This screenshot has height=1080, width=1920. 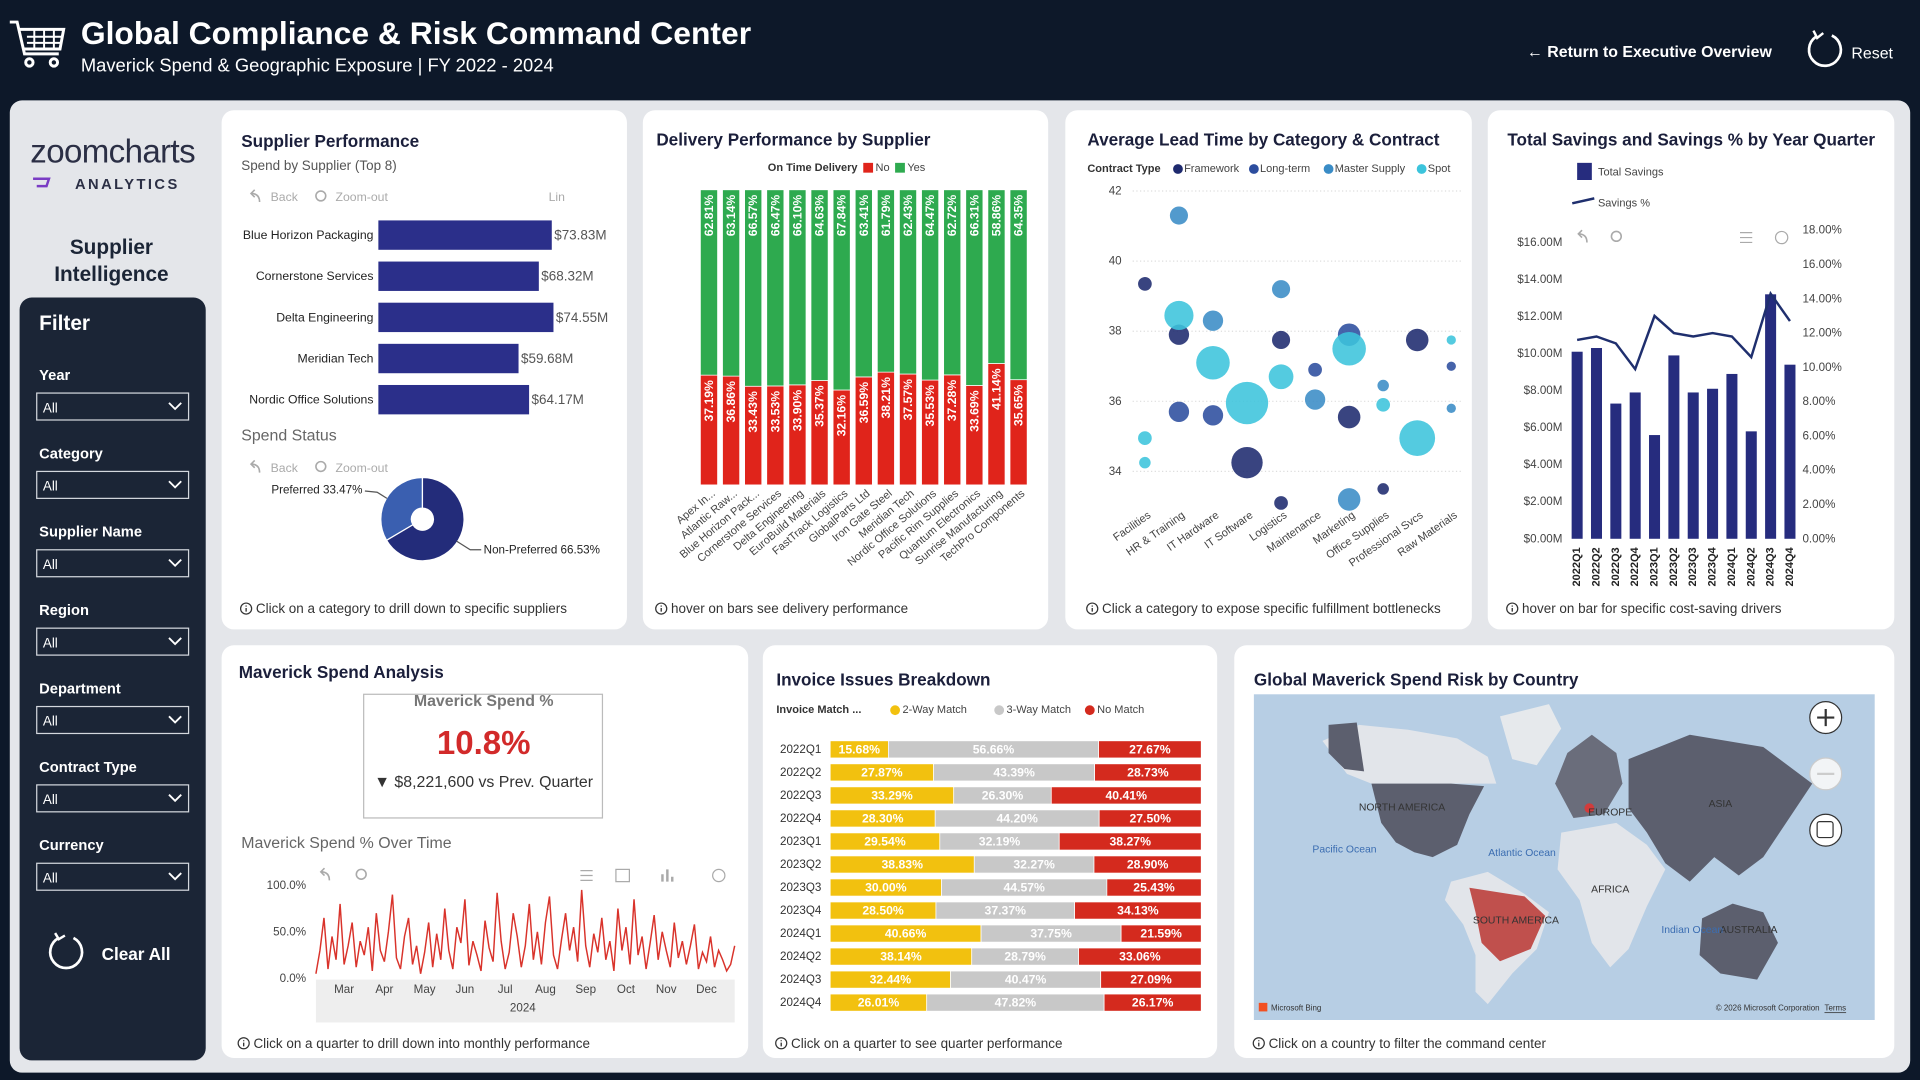 I want to click on filter-label: Supplier Name, so click(x=90, y=533).